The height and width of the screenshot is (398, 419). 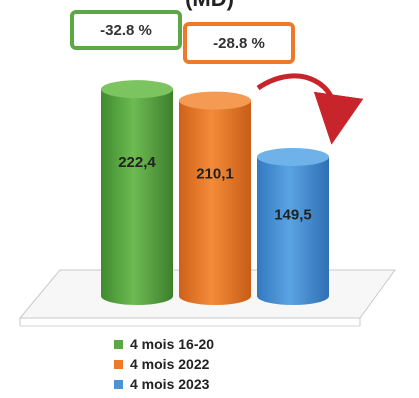 What do you see at coordinates (172, 344) in the screenshot?
I see `legend-label: 4 mois 16-20` at bounding box center [172, 344].